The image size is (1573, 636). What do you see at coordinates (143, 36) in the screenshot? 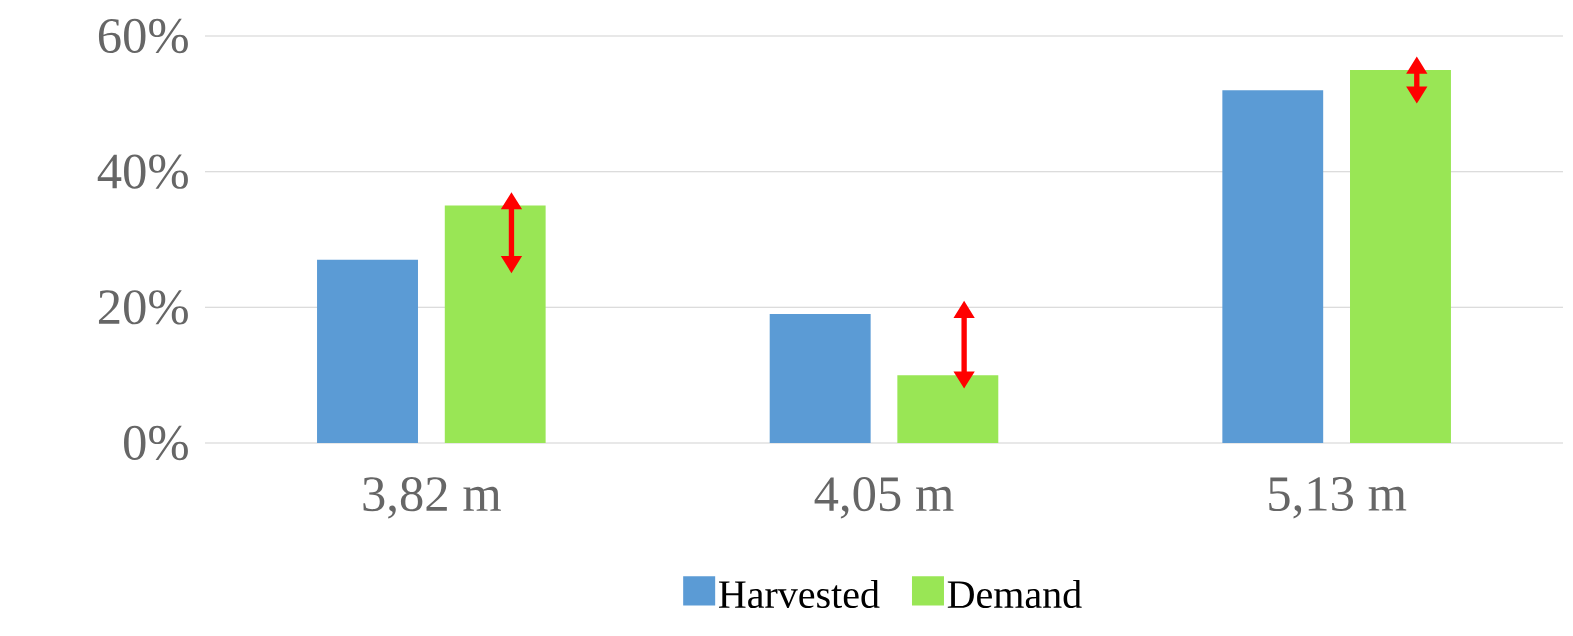
I see `y-tick-label: 60%` at bounding box center [143, 36].